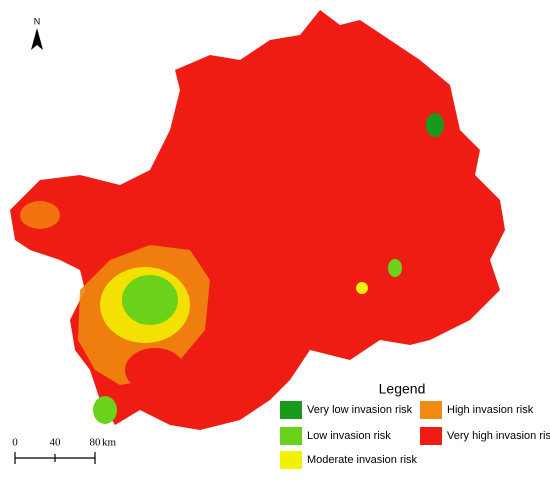  I want to click on legend-label: Very low invasion risk, so click(360, 410).